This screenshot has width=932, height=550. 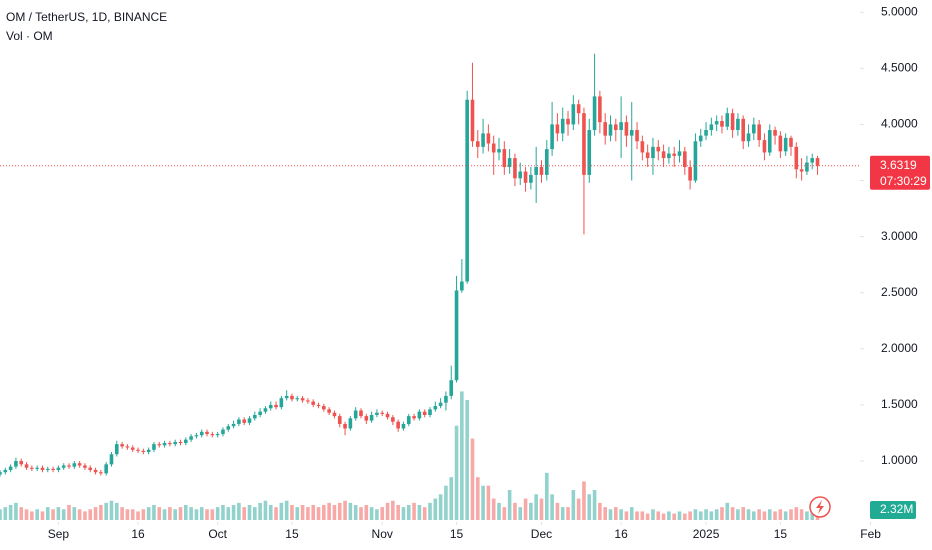 I want to click on replay-icon, so click(x=820, y=507).